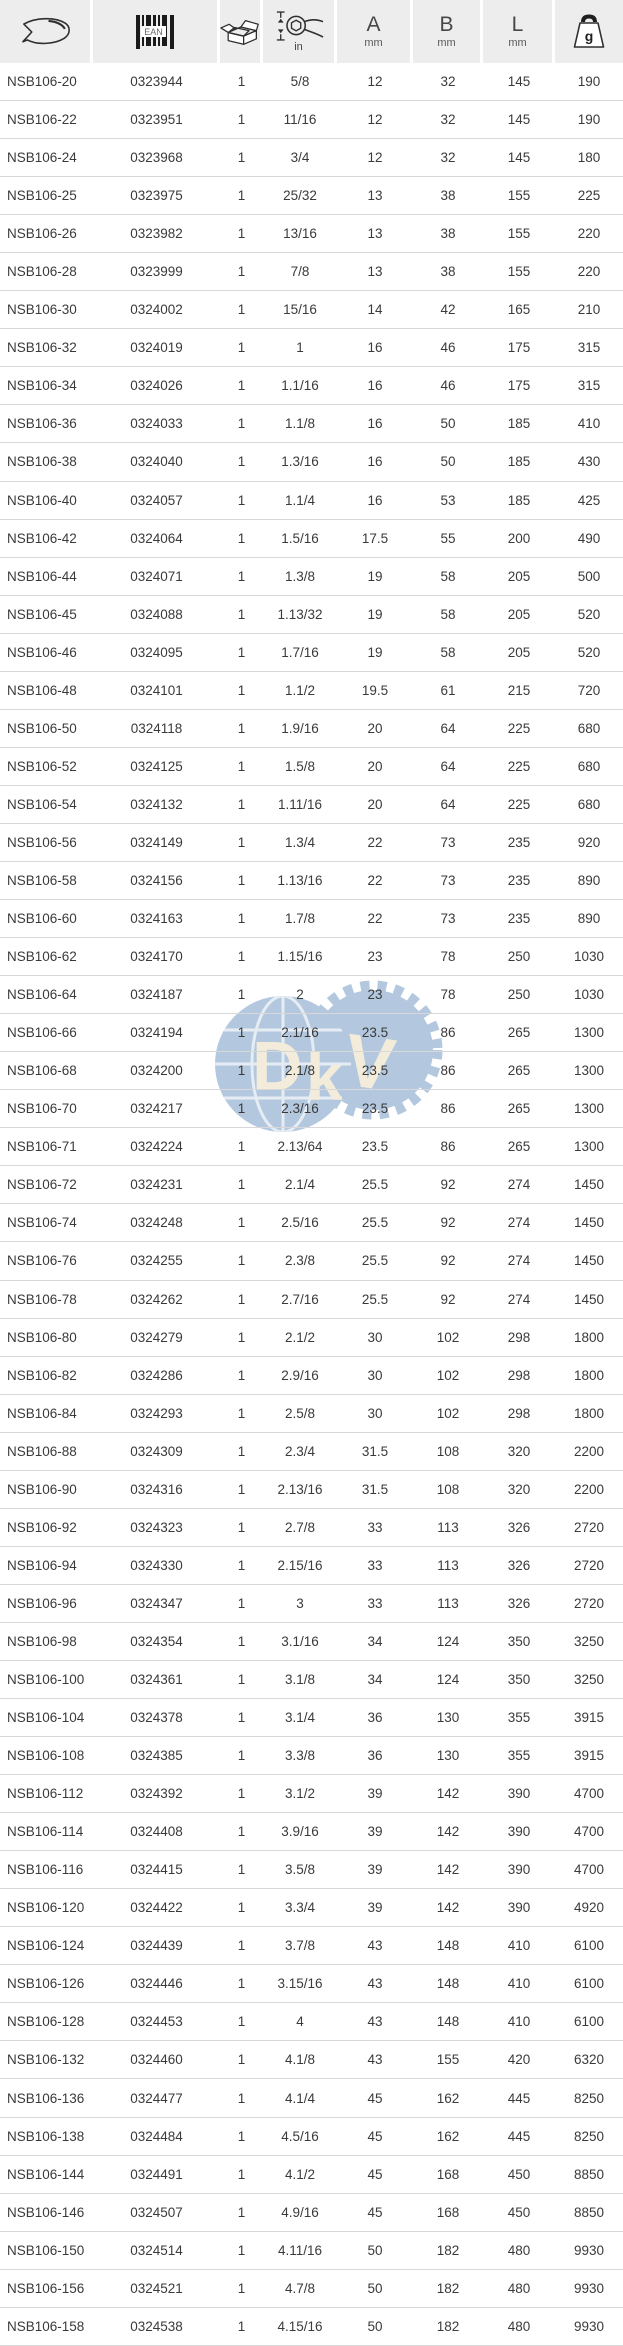 The image size is (623, 2346). What do you see at coordinates (300, 577) in the screenshot?
I see `cell-size-in: 1.3/8` at bounding box center [300, 577].